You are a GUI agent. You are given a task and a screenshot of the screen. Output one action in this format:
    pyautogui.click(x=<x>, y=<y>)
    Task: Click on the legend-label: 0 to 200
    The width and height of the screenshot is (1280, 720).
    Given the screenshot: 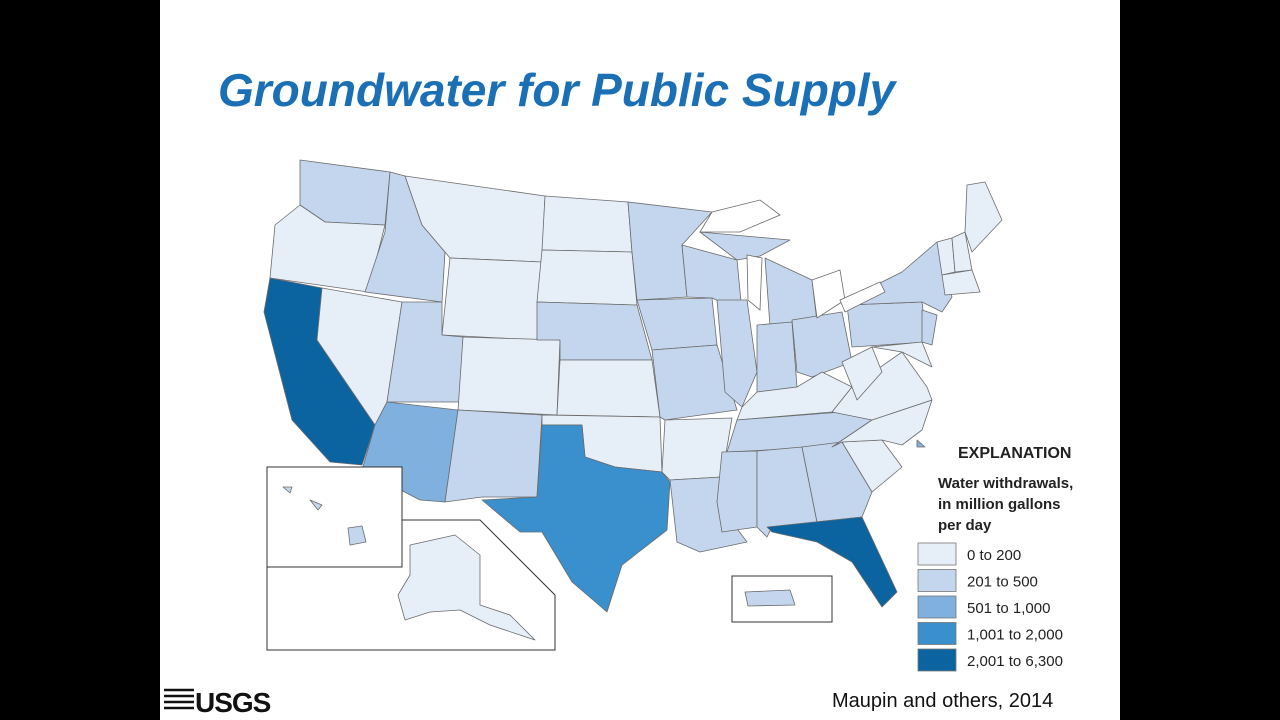 What is the action you would take?
    pyautogui.click(x=994, y=555)
    